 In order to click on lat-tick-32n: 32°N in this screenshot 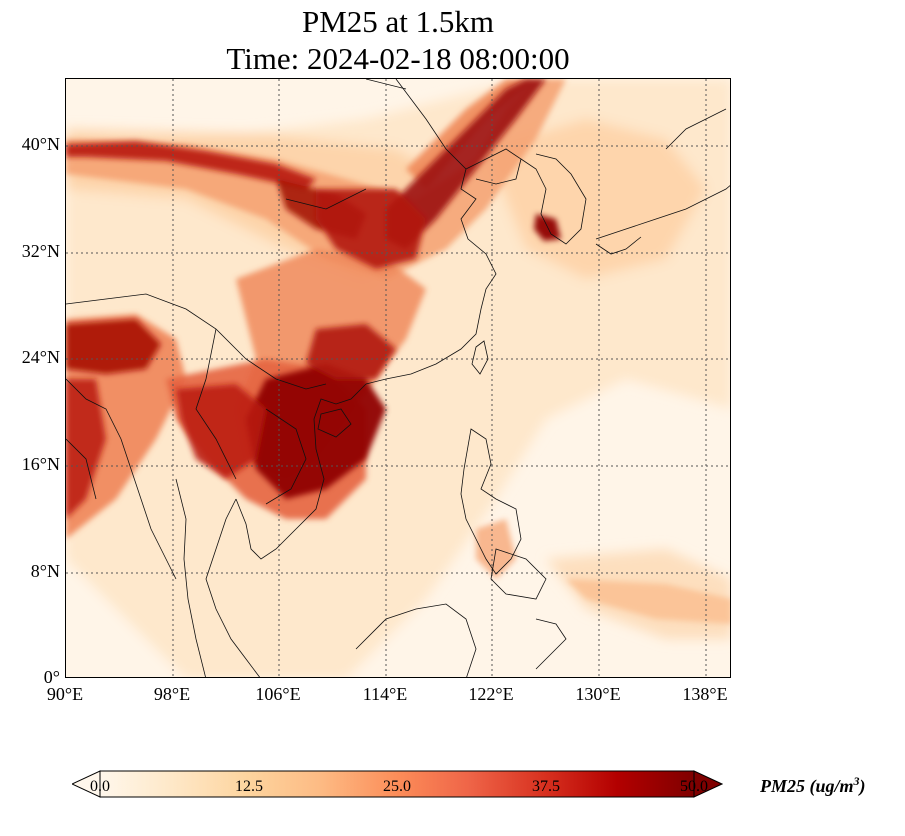, I will do `click(40, 251)`.